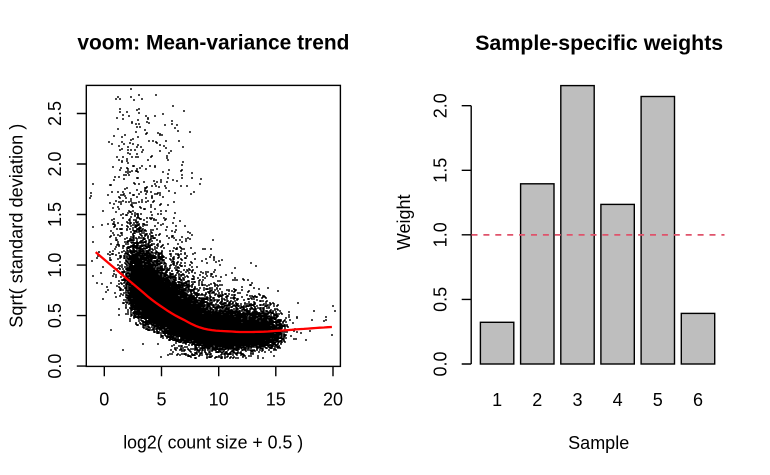 This screenshot has width=770, height=475. Describe the element at coordinates (276, 400) in the screenshot. I see `svg-text: 15` at that location.